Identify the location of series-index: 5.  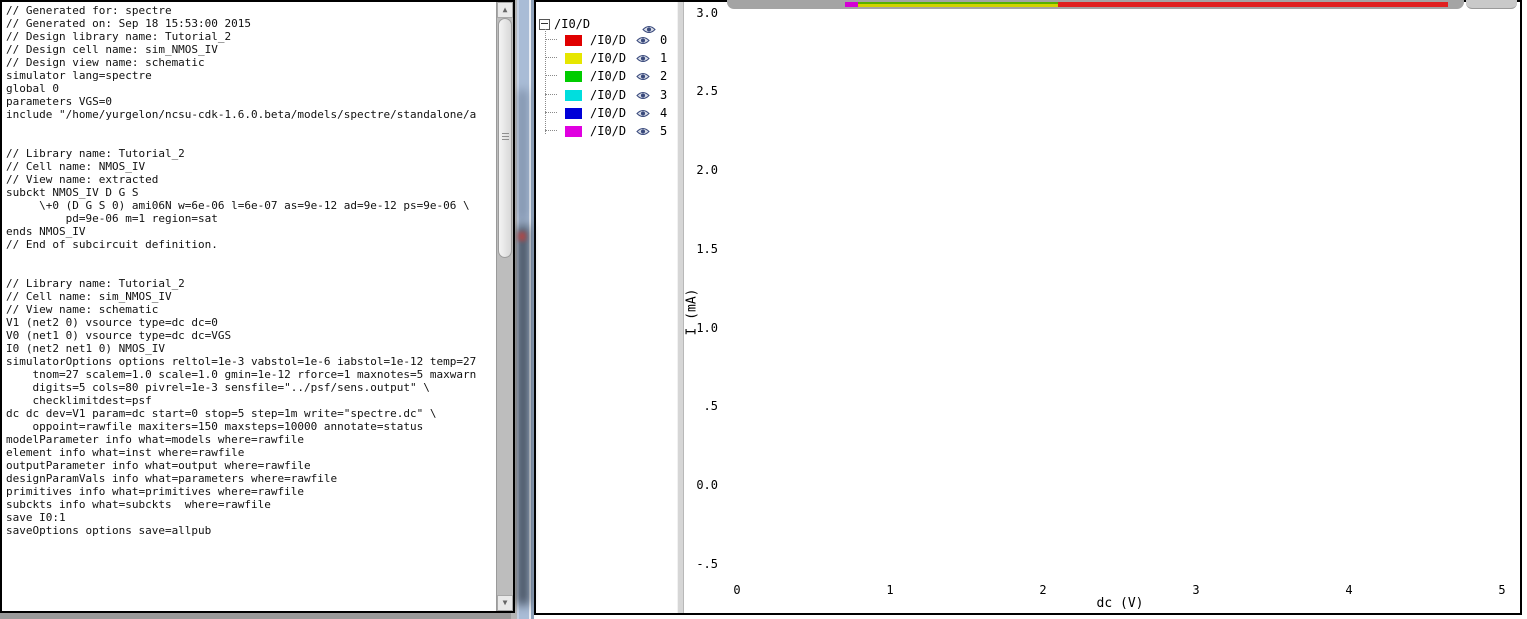
(664, 131).